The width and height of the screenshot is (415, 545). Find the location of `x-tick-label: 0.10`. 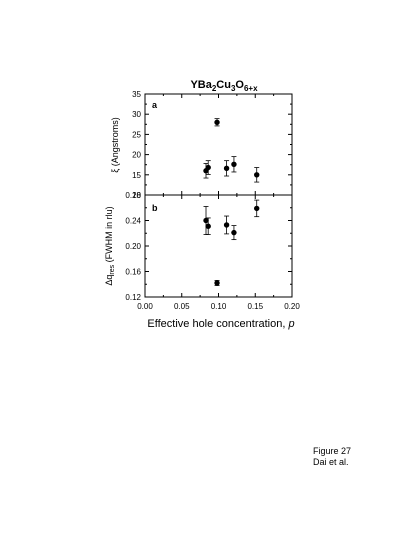

x-tick-label: 0.10 is located at coordinates (219, 306).